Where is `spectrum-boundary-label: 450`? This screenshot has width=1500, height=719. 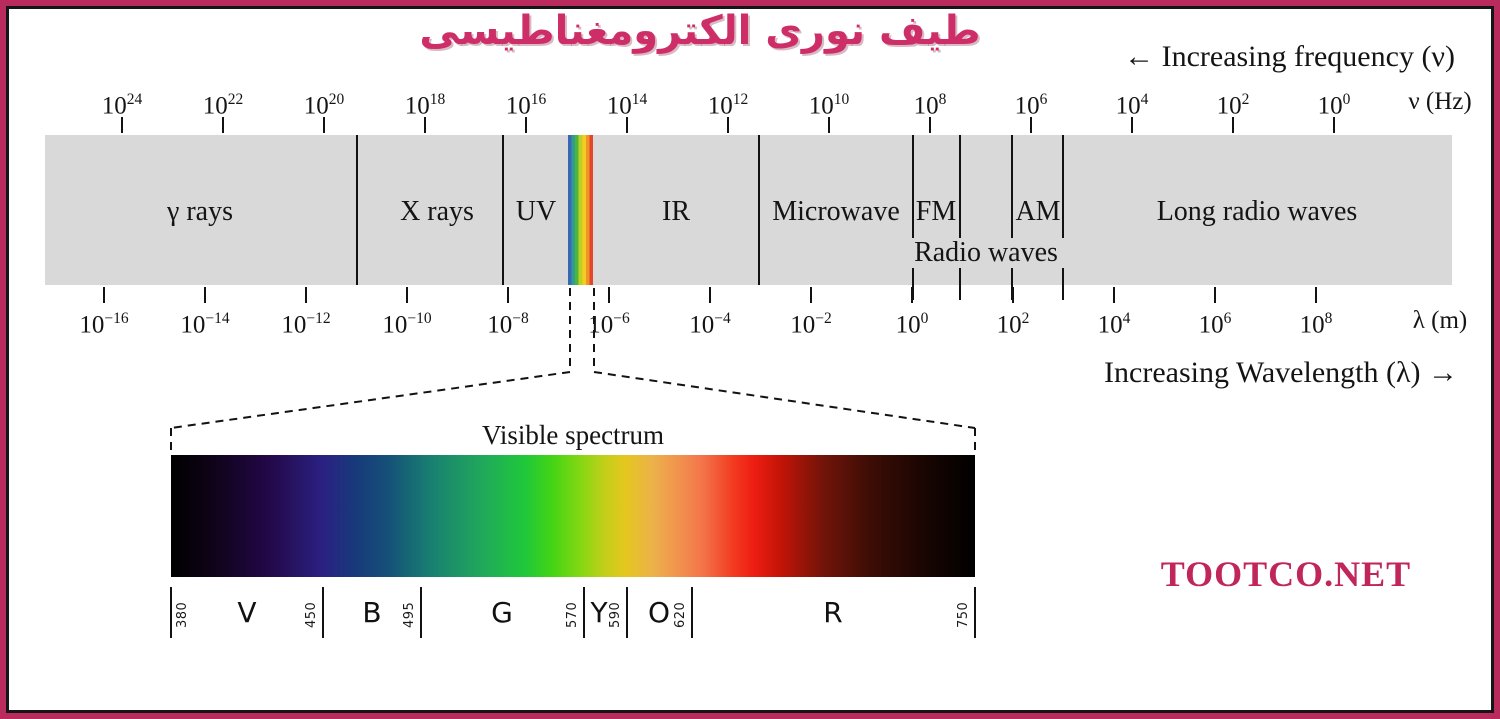
spectrum-boundary-label: 450 is located at coordinates (311, 615).